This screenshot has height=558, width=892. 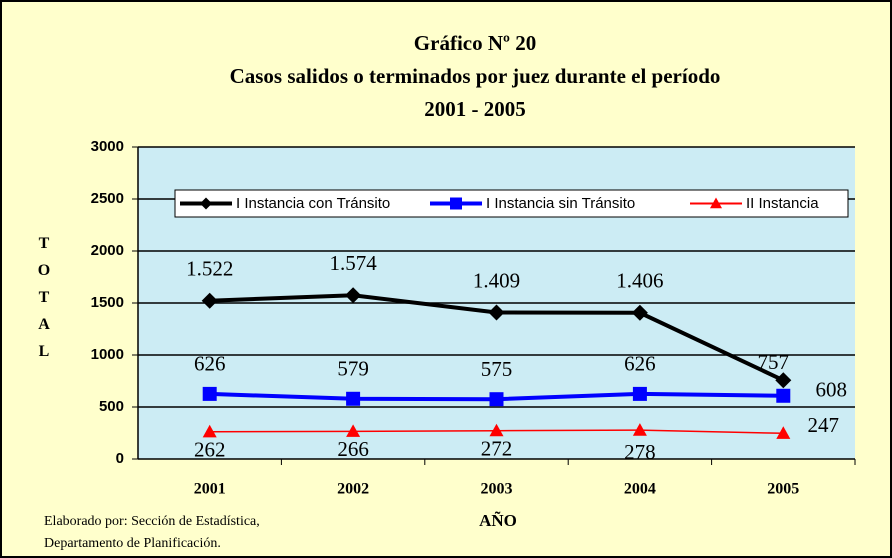 I want to click on data-label: 1.409, so click(x=496, y=280).